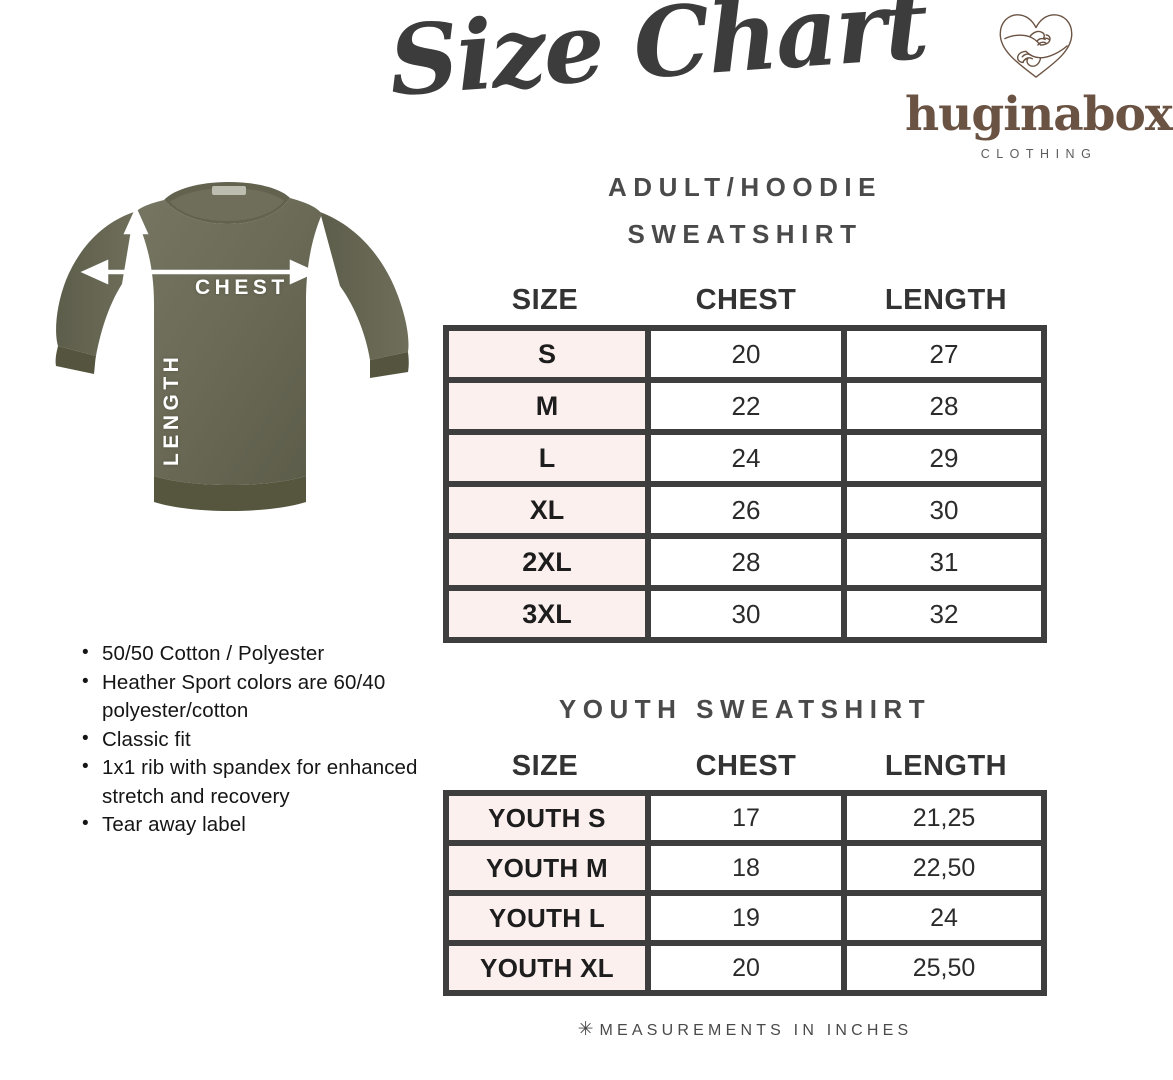 This screenshot has width=1173, height=1080. I want to click on cell-size: YOUTH L, so click(547, 918).